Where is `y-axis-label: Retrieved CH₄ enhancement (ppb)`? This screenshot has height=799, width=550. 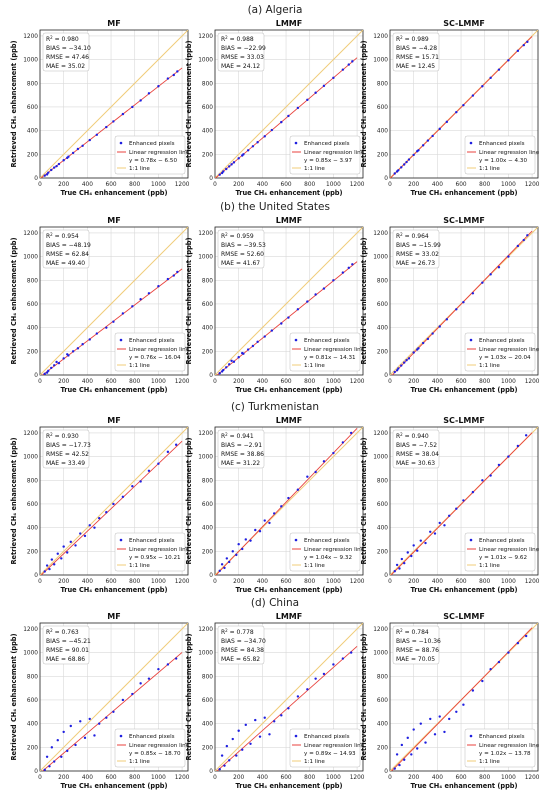 y-axis-label: Retrieved CH₄ enhancement (ppb) is located at coordinates (14, 103).